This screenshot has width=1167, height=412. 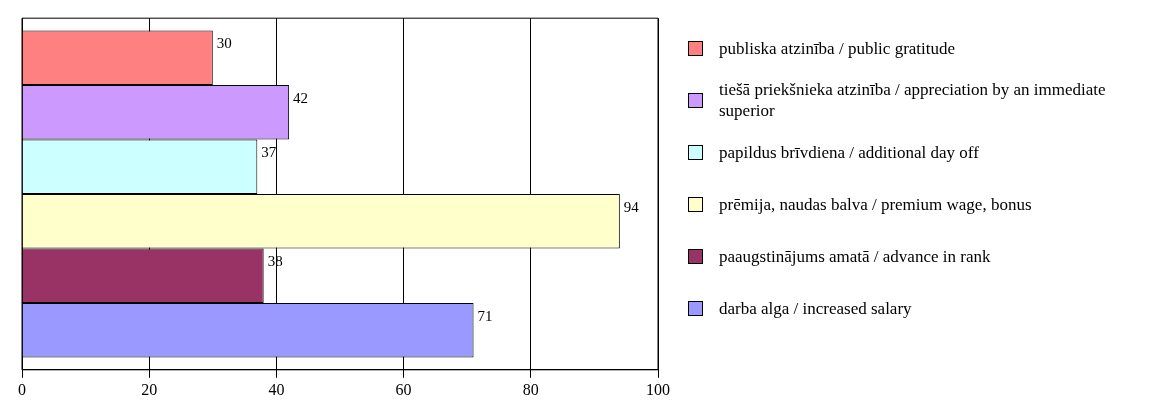 What do you see at coordinates (530, 389) in the screenshot?
I see `x-tick-label: 80` at bounding box center [530, 389].